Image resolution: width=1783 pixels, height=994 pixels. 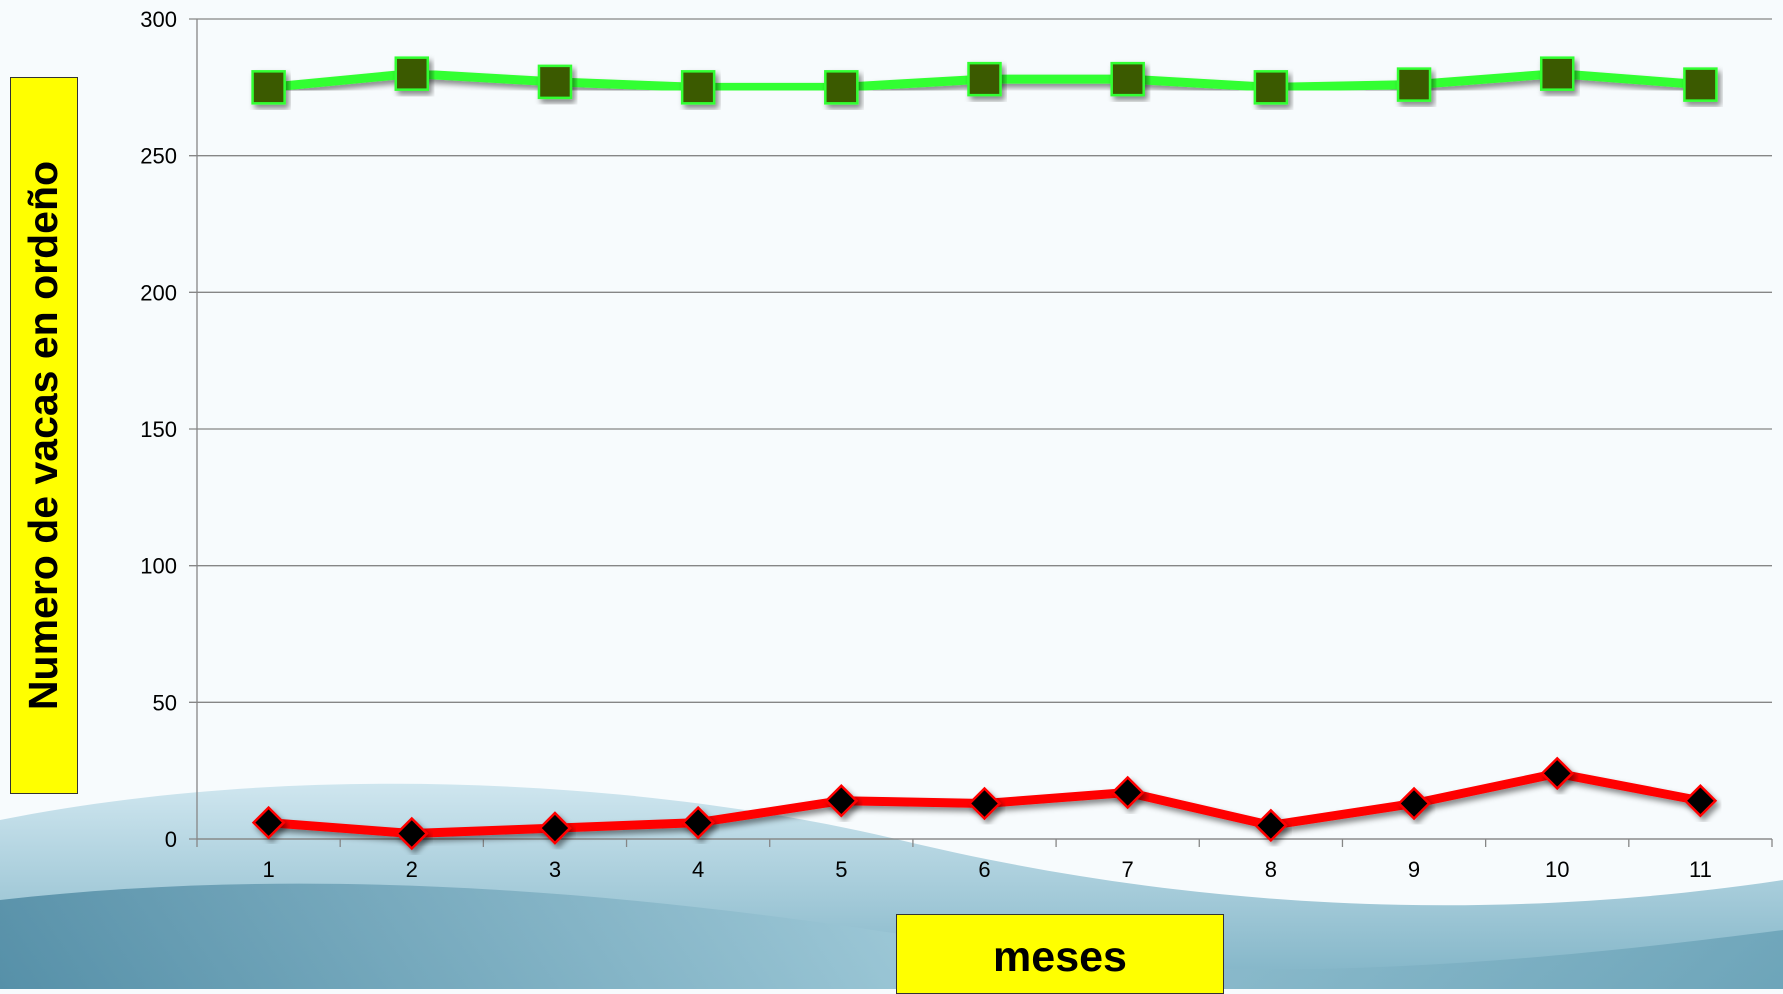 What do you see at coordinates (698, 869) in the screenshot?
I see `x-tick-label-4: 4` at bounding box center [698, 869].